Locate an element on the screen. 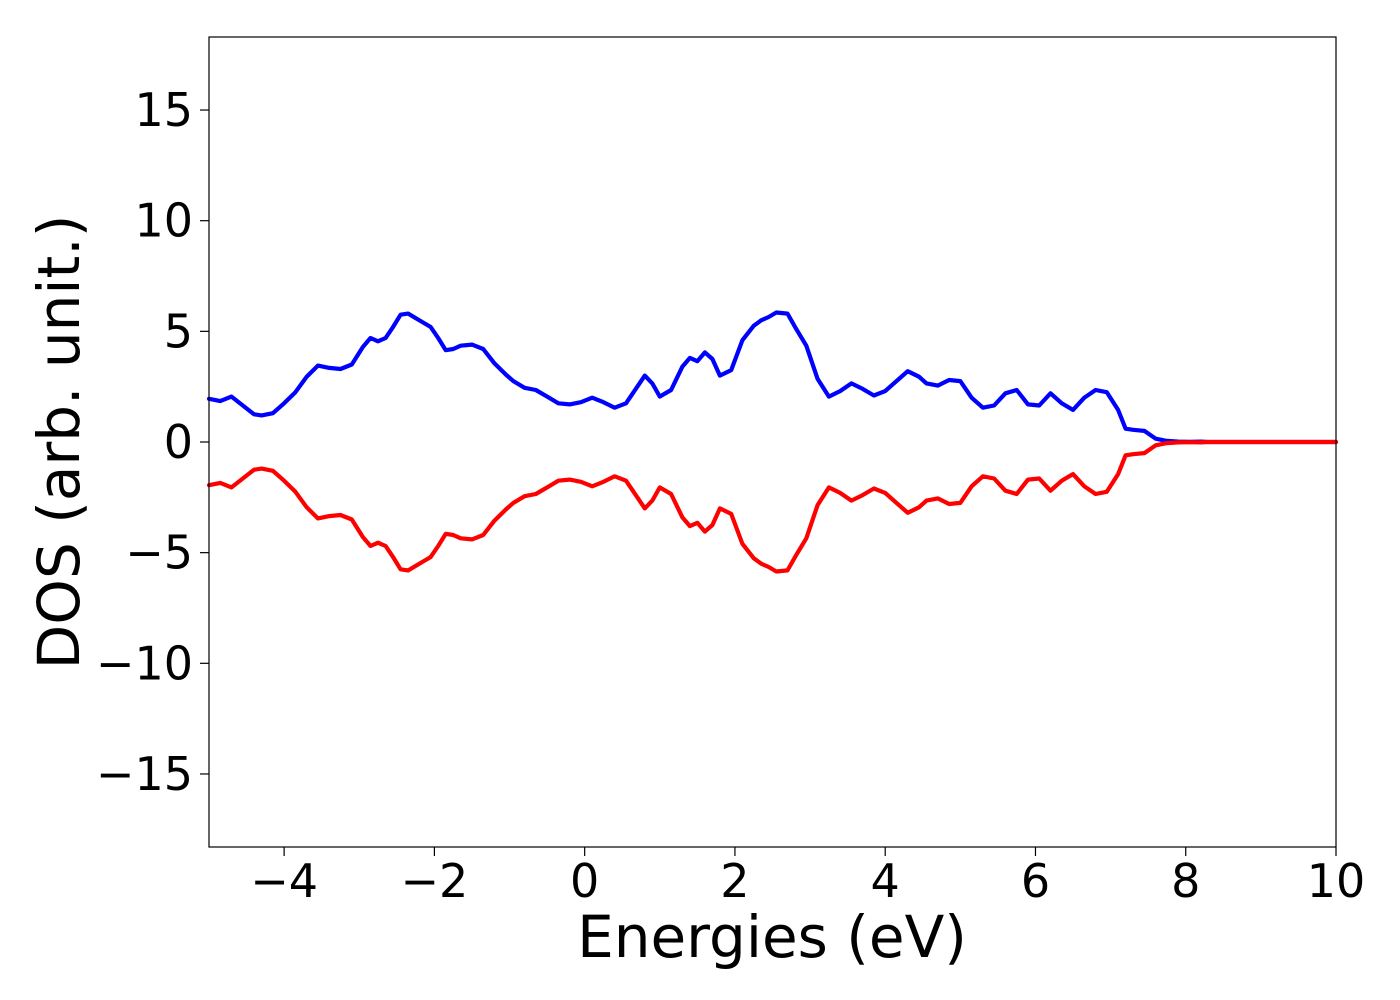  y-tick-label: −15 is located at coordinates (144, 774).